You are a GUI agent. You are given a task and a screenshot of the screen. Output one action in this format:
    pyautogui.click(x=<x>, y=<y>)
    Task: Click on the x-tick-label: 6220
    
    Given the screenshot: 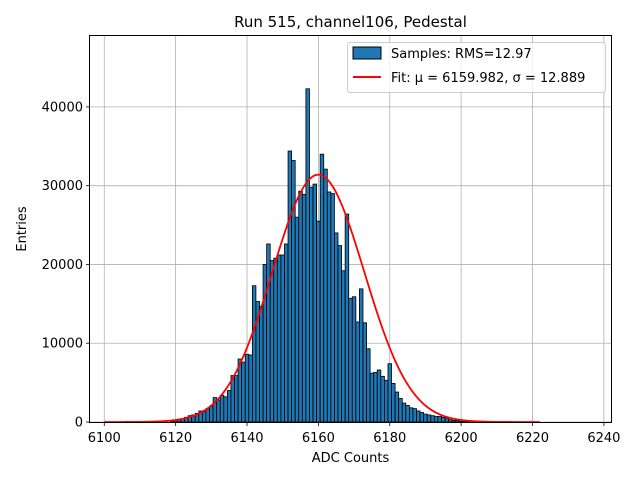 What is the action you would take?
    pyautogui.click(x=532, y=438)
    